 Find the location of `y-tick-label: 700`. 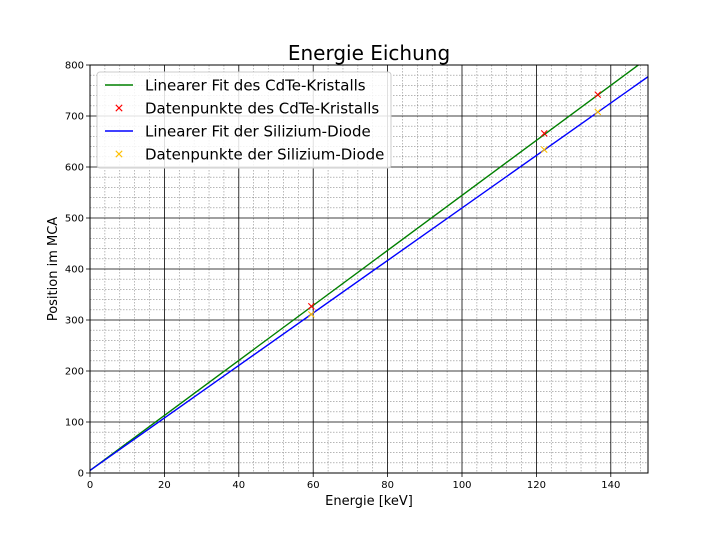

y-tick-label: 700 is located at coordinates (74, 117).